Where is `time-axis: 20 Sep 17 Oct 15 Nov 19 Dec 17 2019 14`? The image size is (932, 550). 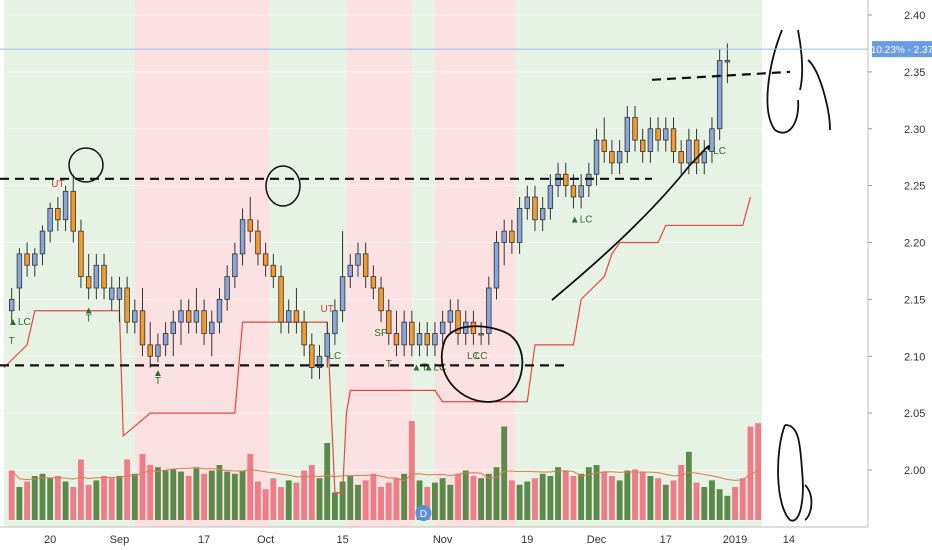 time-axis: 20 Sep 17 Oct 15 Nov 19 Dec 17 2019 14 is located at coordinates (419, 540).